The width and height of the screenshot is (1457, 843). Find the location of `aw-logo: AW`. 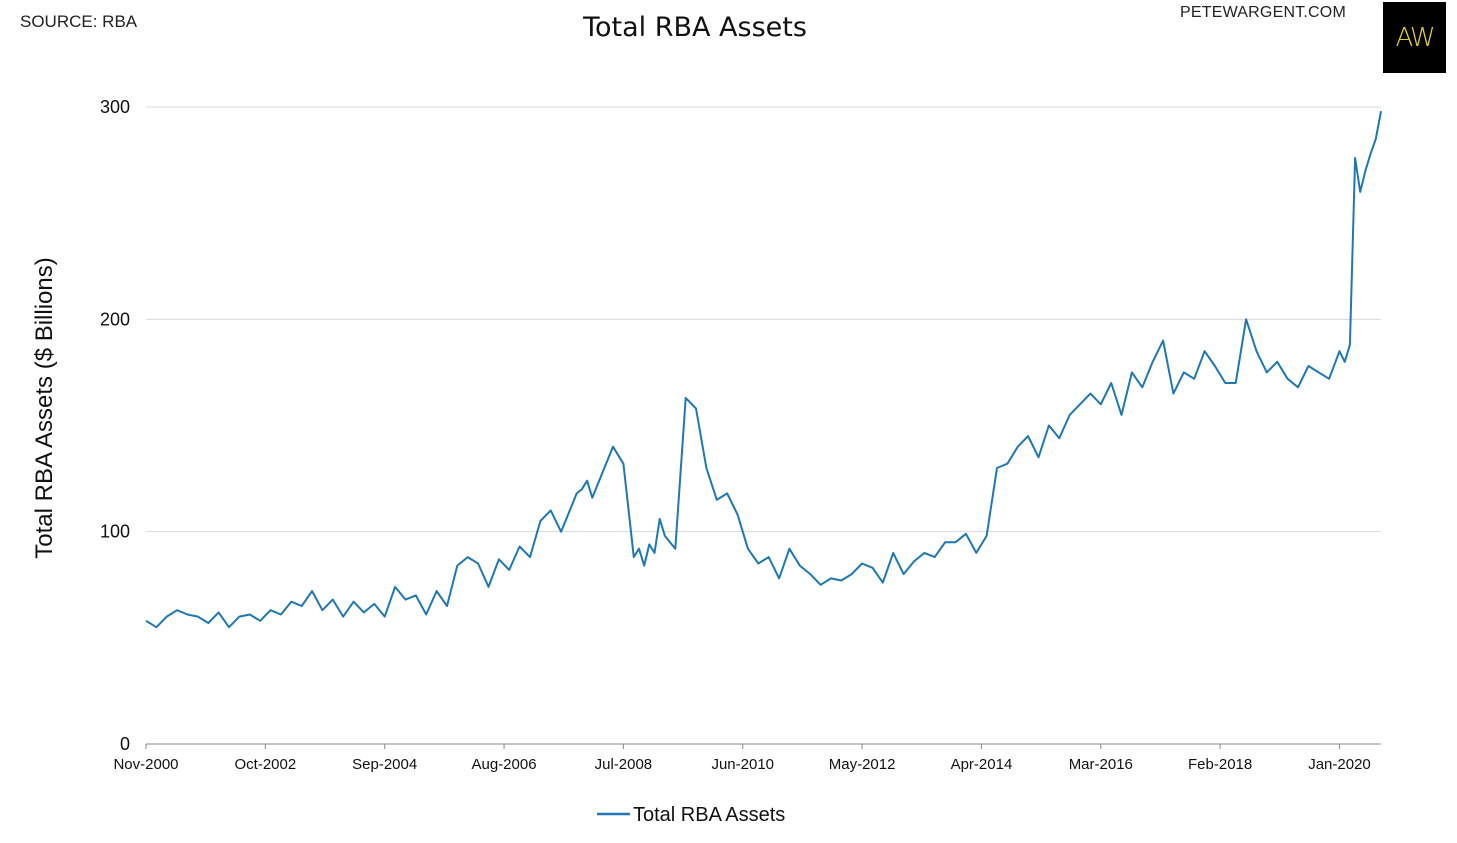

aw-logo: AW is located at coordinates (1414, 37).